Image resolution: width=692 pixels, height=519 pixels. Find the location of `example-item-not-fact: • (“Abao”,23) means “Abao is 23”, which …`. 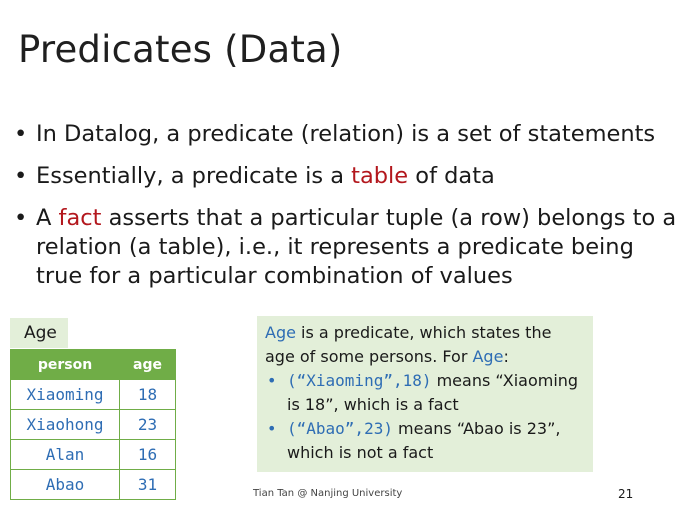

example-item-not-fact: • (“Abao”,23) means “Abao is 23”, which … is located at coordinates (425, 441).